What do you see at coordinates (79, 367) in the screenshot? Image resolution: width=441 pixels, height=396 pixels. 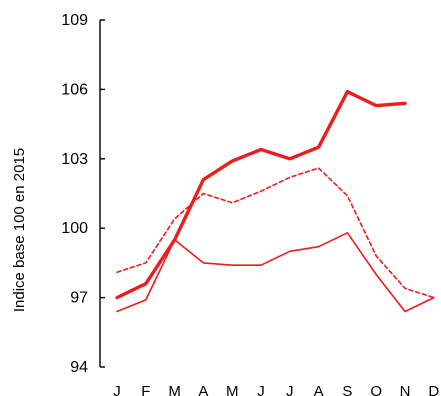 I see `y-tick-label: 94` at bounding box center [79, 367].